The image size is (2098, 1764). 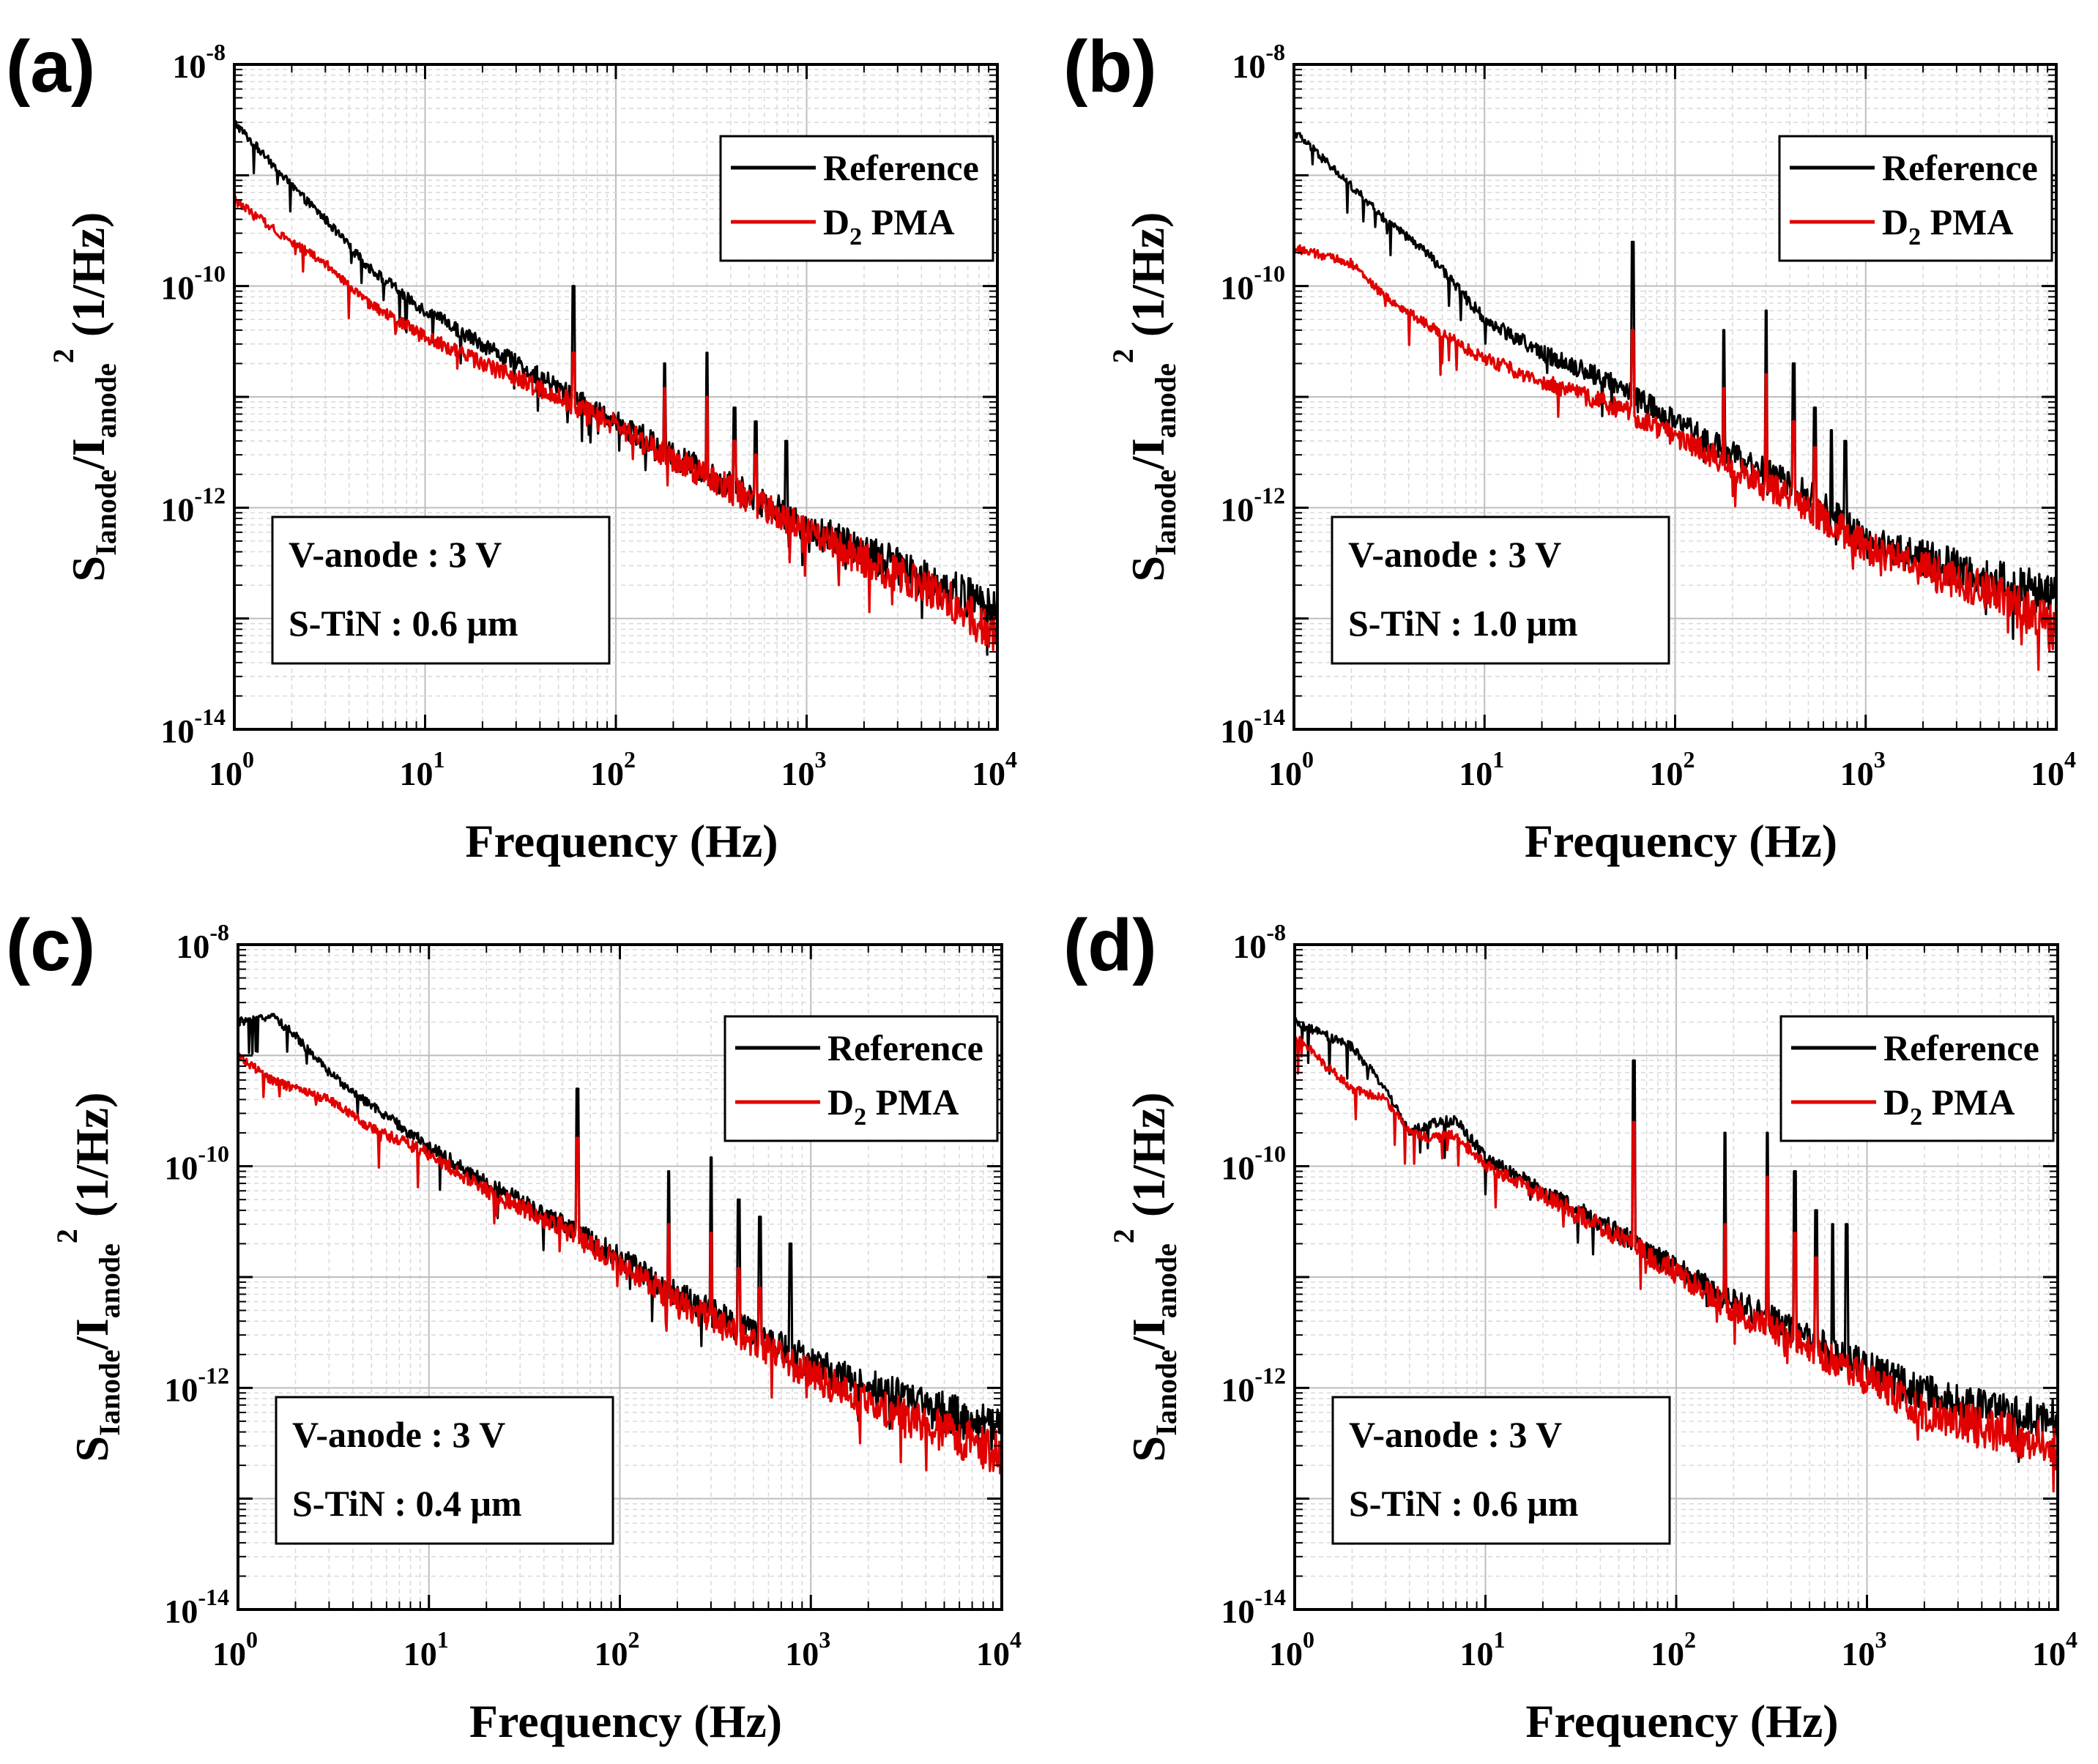 I want to click on annotation-box: V-anode : 3 V S-TiN : 1.0 μm, so click(x=1500, y=590).